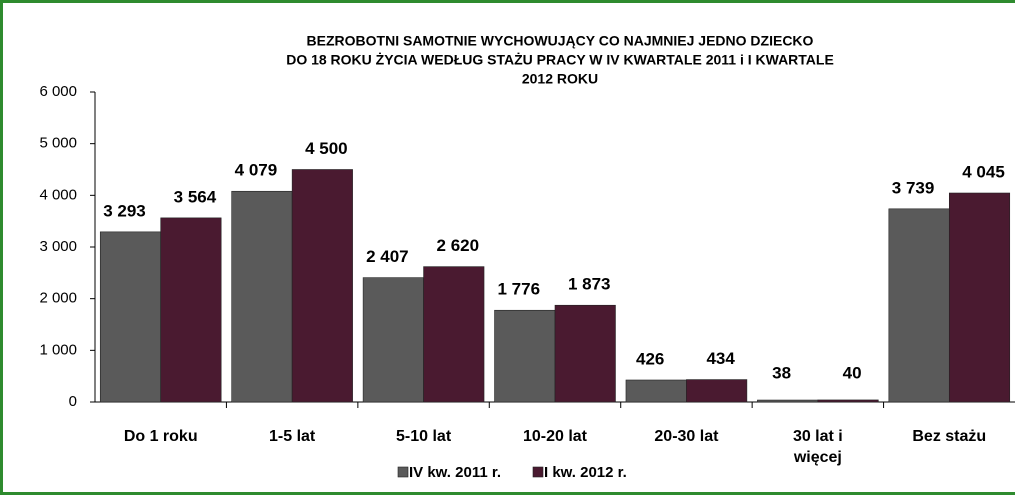 The width and height of the screenshot is (1015, 495). What do you see at coordinates (455, 472) in the screenshot?
I see `legend-label: IV kw. 2011 r.` at bounding box center [455, 472].